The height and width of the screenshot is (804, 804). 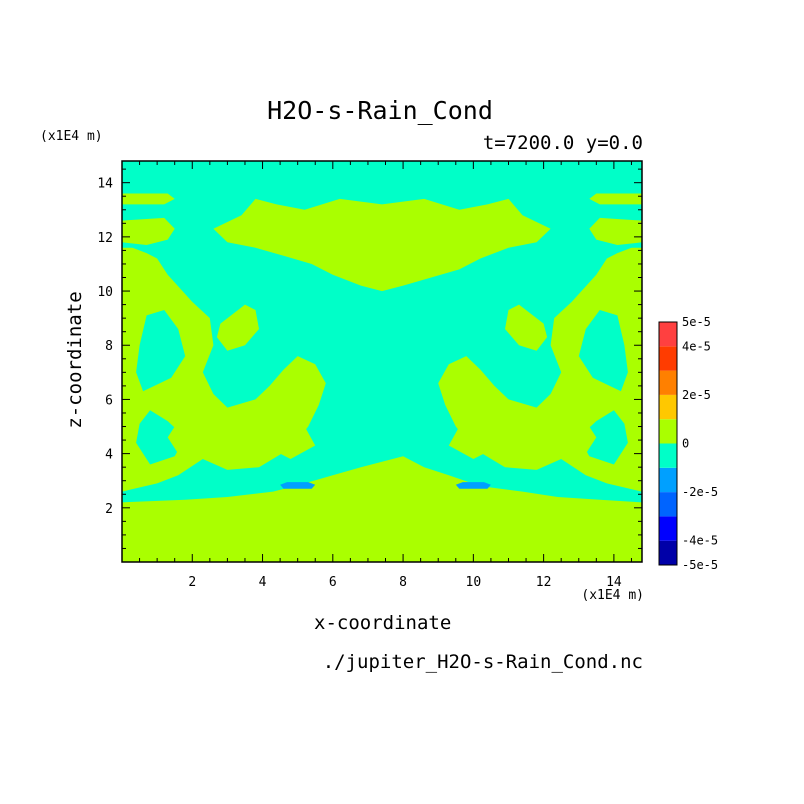 What do you see at coordinates (188, 432) in the screenshot?
I see `region-left-blob` at bounding box center [188, 432].